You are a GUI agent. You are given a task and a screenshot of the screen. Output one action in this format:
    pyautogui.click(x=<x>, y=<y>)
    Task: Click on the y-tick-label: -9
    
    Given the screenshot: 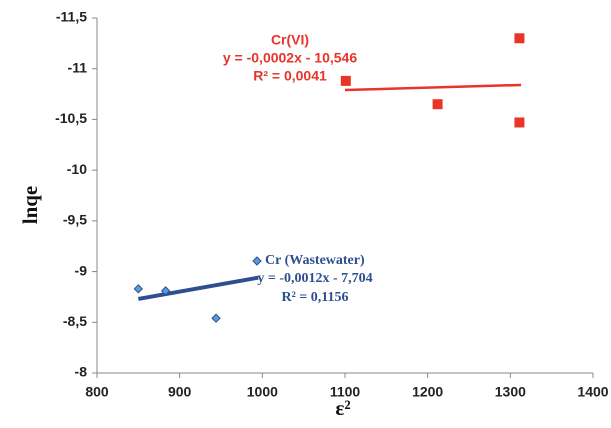 What is the action you would take?
    pyautogui.click(x=81, y=270)
    